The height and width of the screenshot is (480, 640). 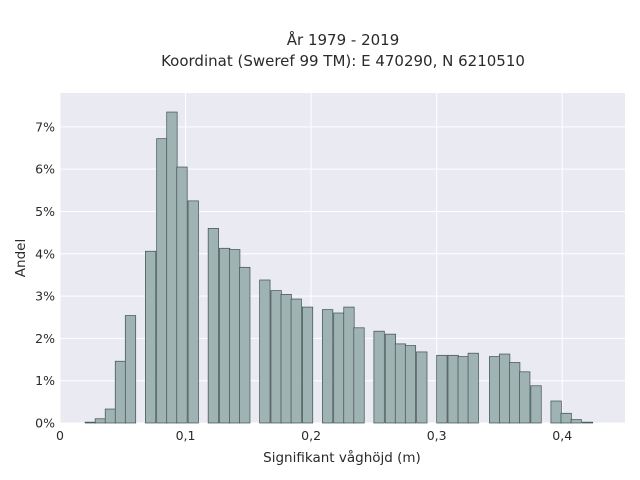 What do you see at coordinates (186, 435) in the screenshot?
I see `x-tick-label: 0,1` at bounding box center [186, 435].